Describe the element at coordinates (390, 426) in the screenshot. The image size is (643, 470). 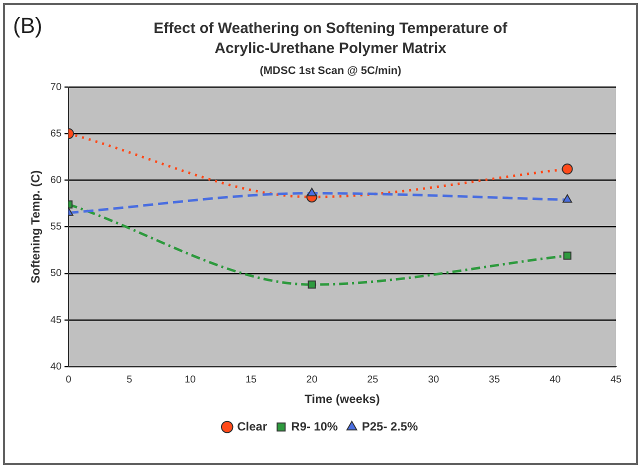
I see `legend-label: P25- 2.5%` at that location.